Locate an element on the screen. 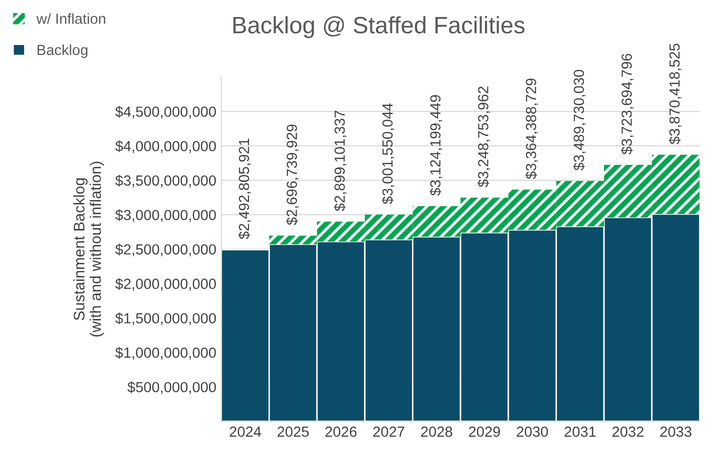  x-tick-label: 2027 is located at coordinates (388, 431).